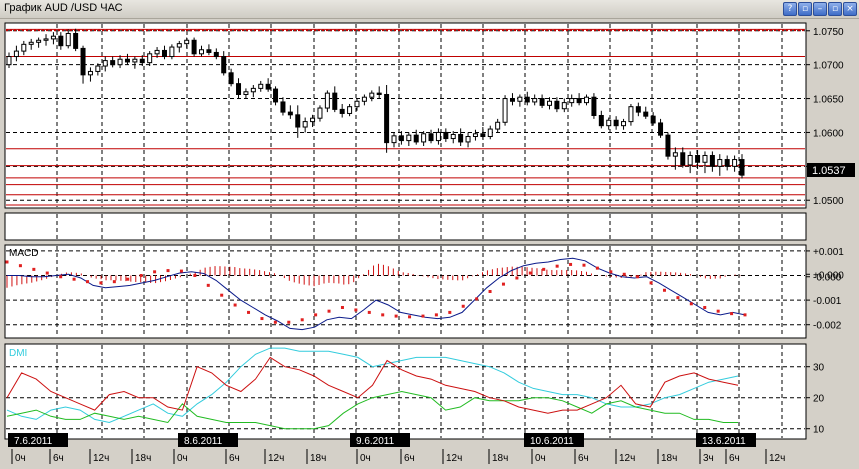  Describe the element at coordinates (819, 399) in the screenshot. I see `dmi-tick-label: 20` at that location.